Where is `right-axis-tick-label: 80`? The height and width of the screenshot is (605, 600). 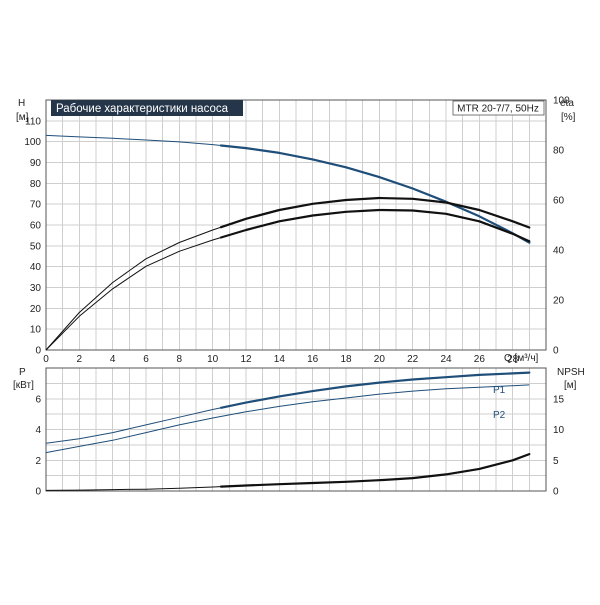 right-axis-tick-label: 80 is located at coordinates (559, 151).